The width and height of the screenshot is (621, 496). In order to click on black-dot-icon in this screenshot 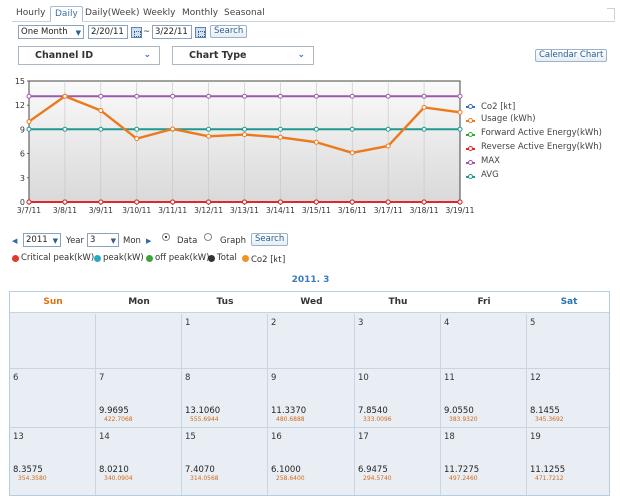, I will do `click(211, 258)`.